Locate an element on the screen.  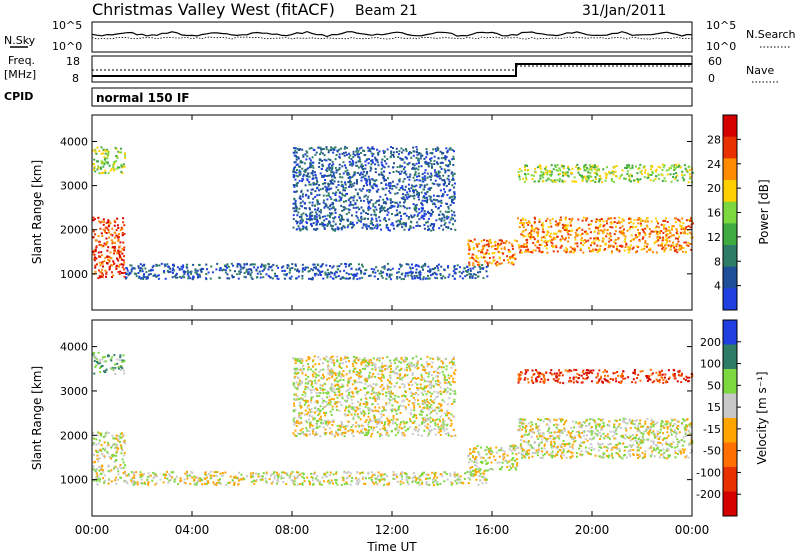
nave-tick-bottom: 0 is located at coordinates (711, 78).